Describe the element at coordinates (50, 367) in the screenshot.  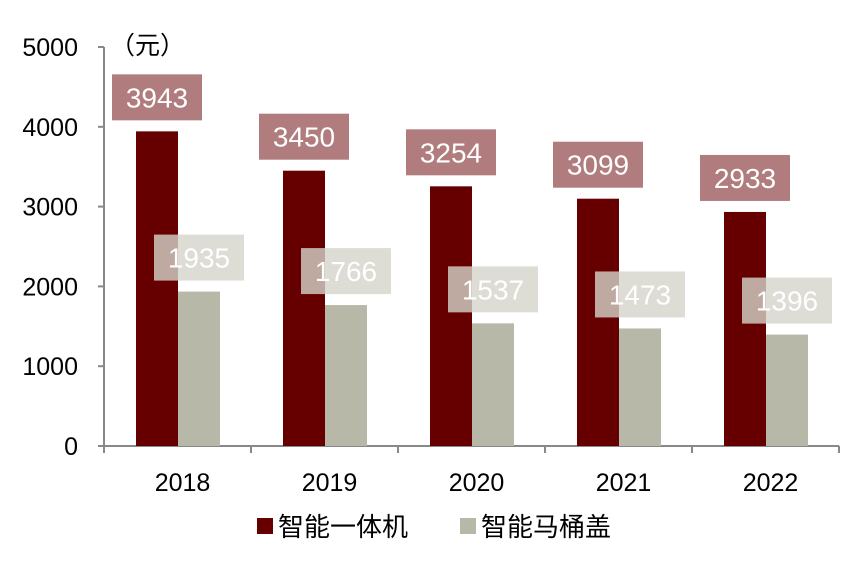
I see `y-tick-label: 1000` at that location.